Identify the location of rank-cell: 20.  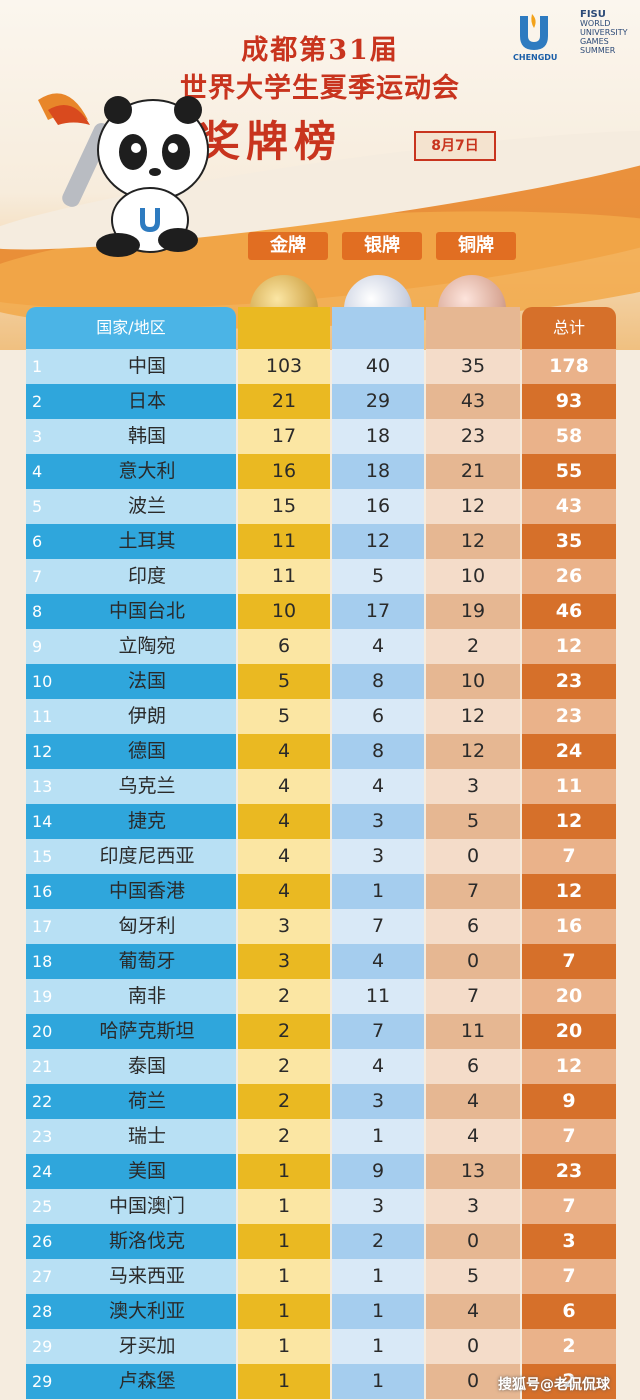
(42, 1031).